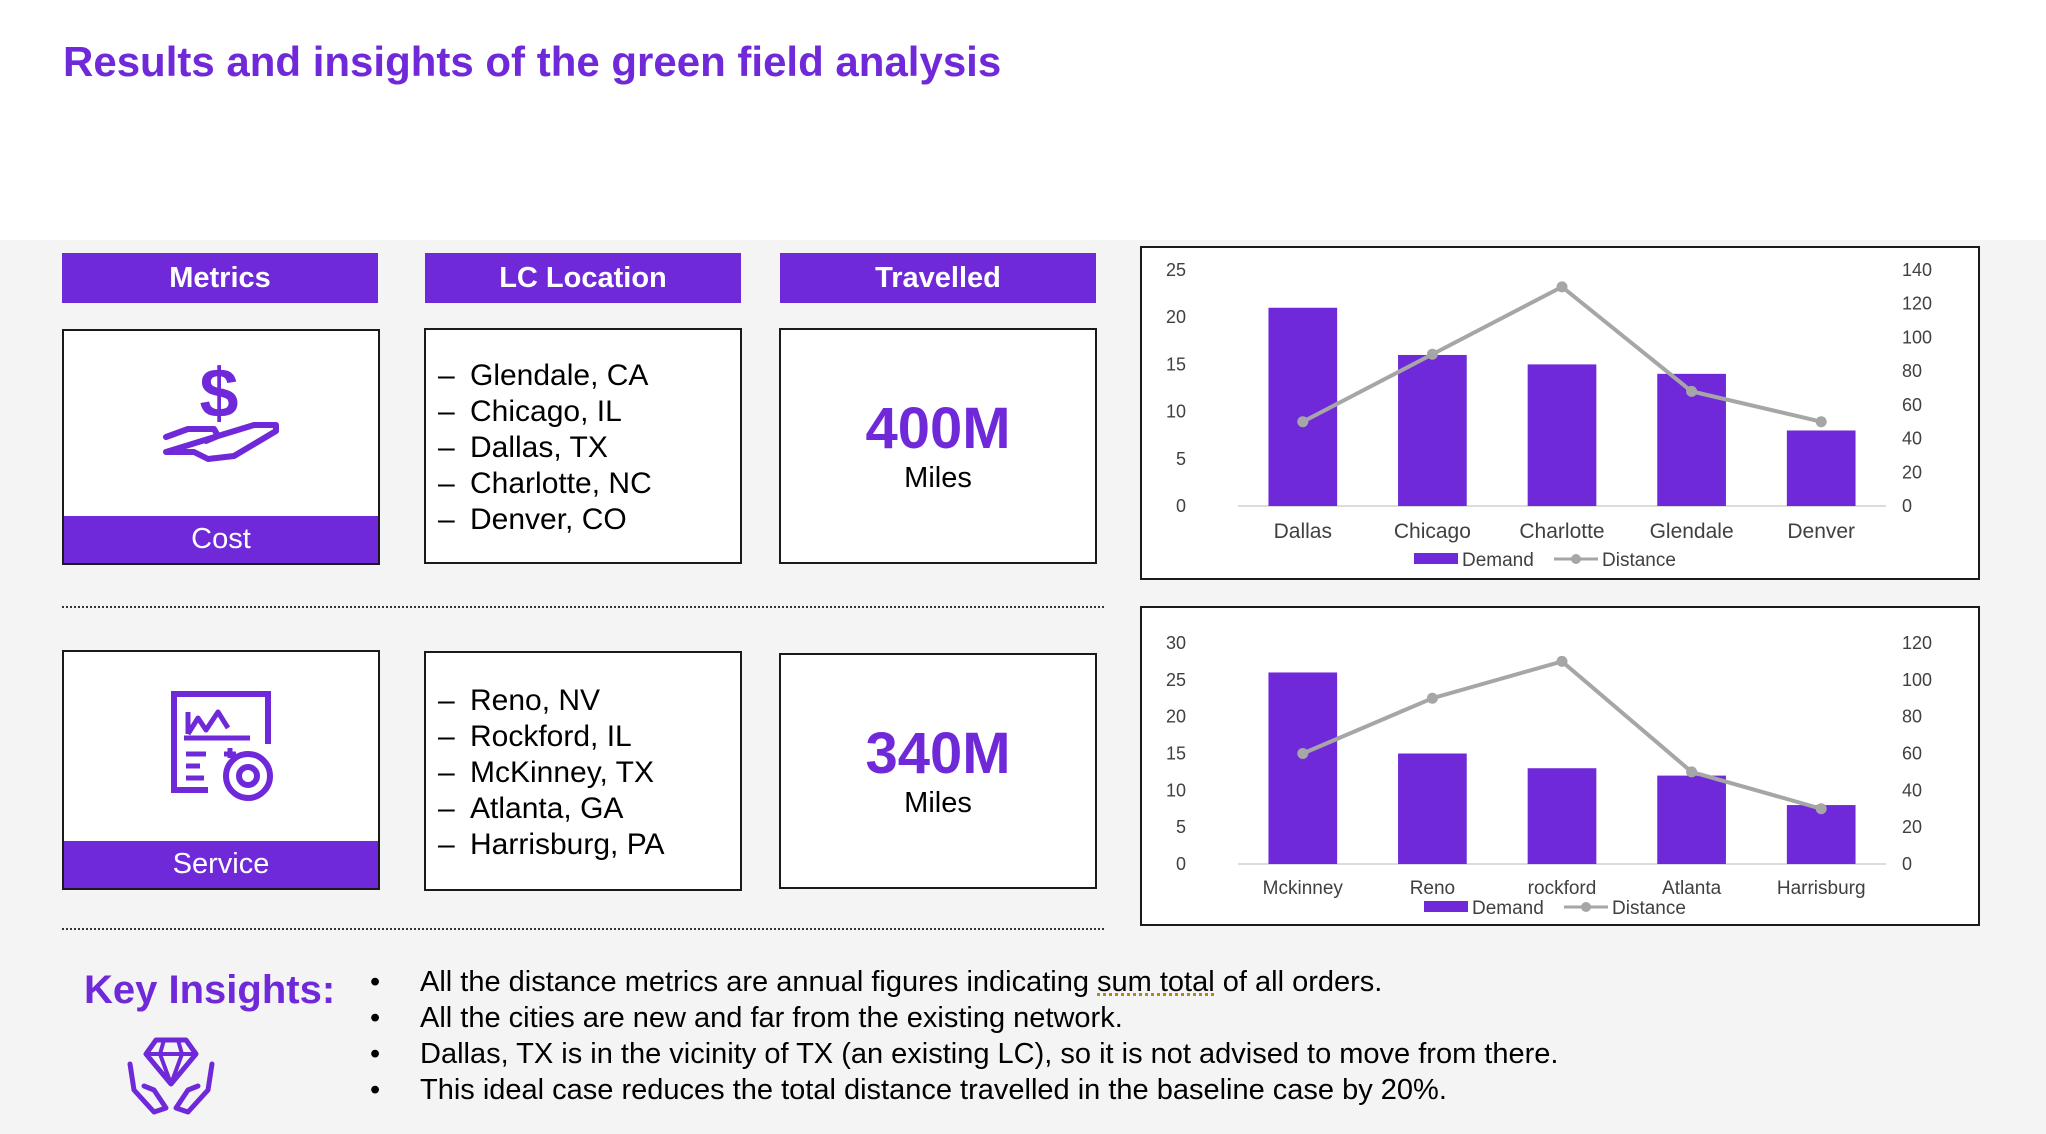 Image resolution: width=2046 pixels, height=1134 pixels. What do you see at coordinates (1821, 468) in the screenshot?
I see `bar-denver` at bounding box center [1821, 468].